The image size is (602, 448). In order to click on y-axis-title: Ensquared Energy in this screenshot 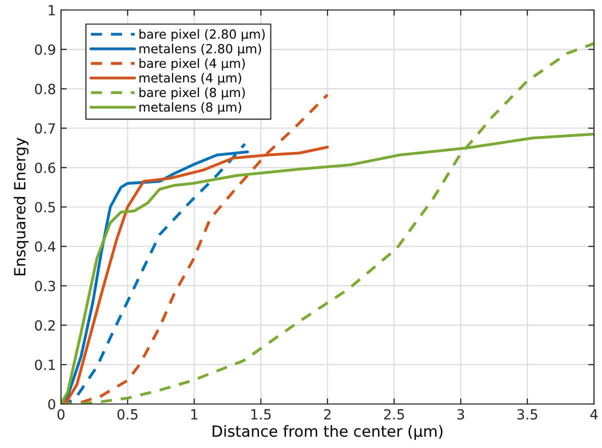, I will do `click(21, 207)`.